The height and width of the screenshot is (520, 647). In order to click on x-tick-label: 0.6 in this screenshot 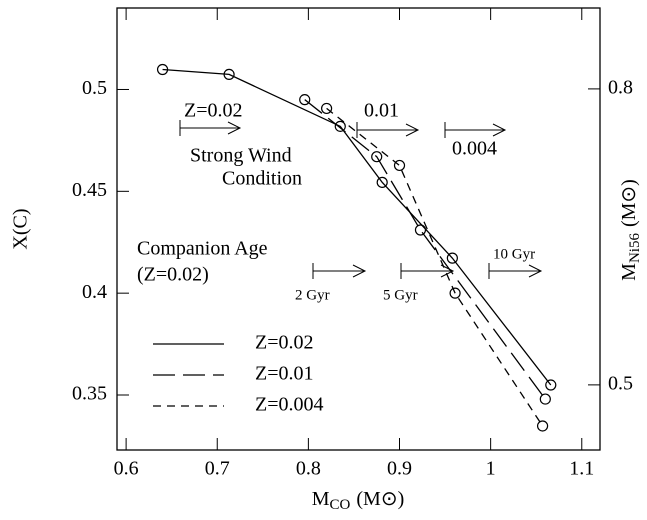, I will do `click(126, 469)`.